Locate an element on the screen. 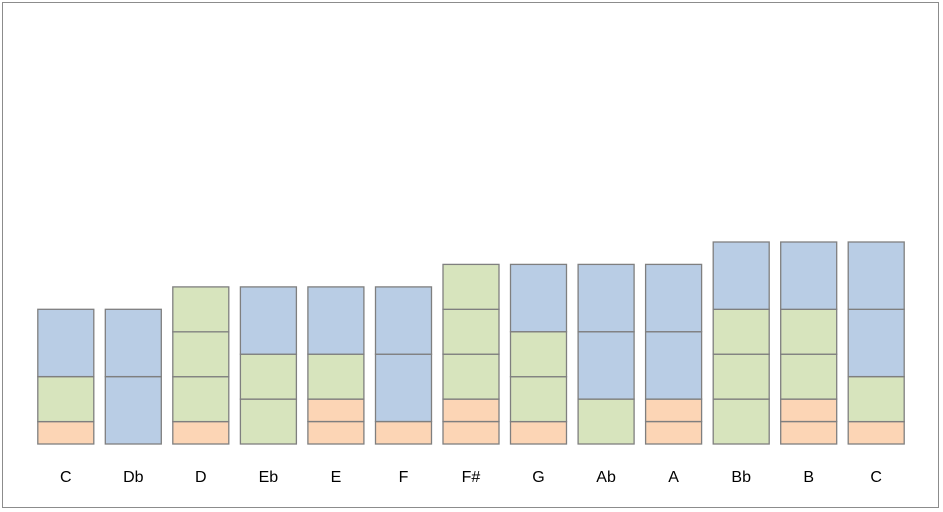 The image size is (943, 512). category-labels-group: C Db D Eb E F F# G Ab A Bb B C is located at coordinates (471, 477).